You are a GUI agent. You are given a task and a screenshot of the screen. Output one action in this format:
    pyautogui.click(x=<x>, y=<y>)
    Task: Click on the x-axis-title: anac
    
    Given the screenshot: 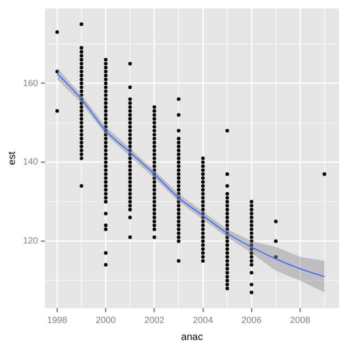 What is the action you would take?
    pyautogui.click(x=192, y=337)
    